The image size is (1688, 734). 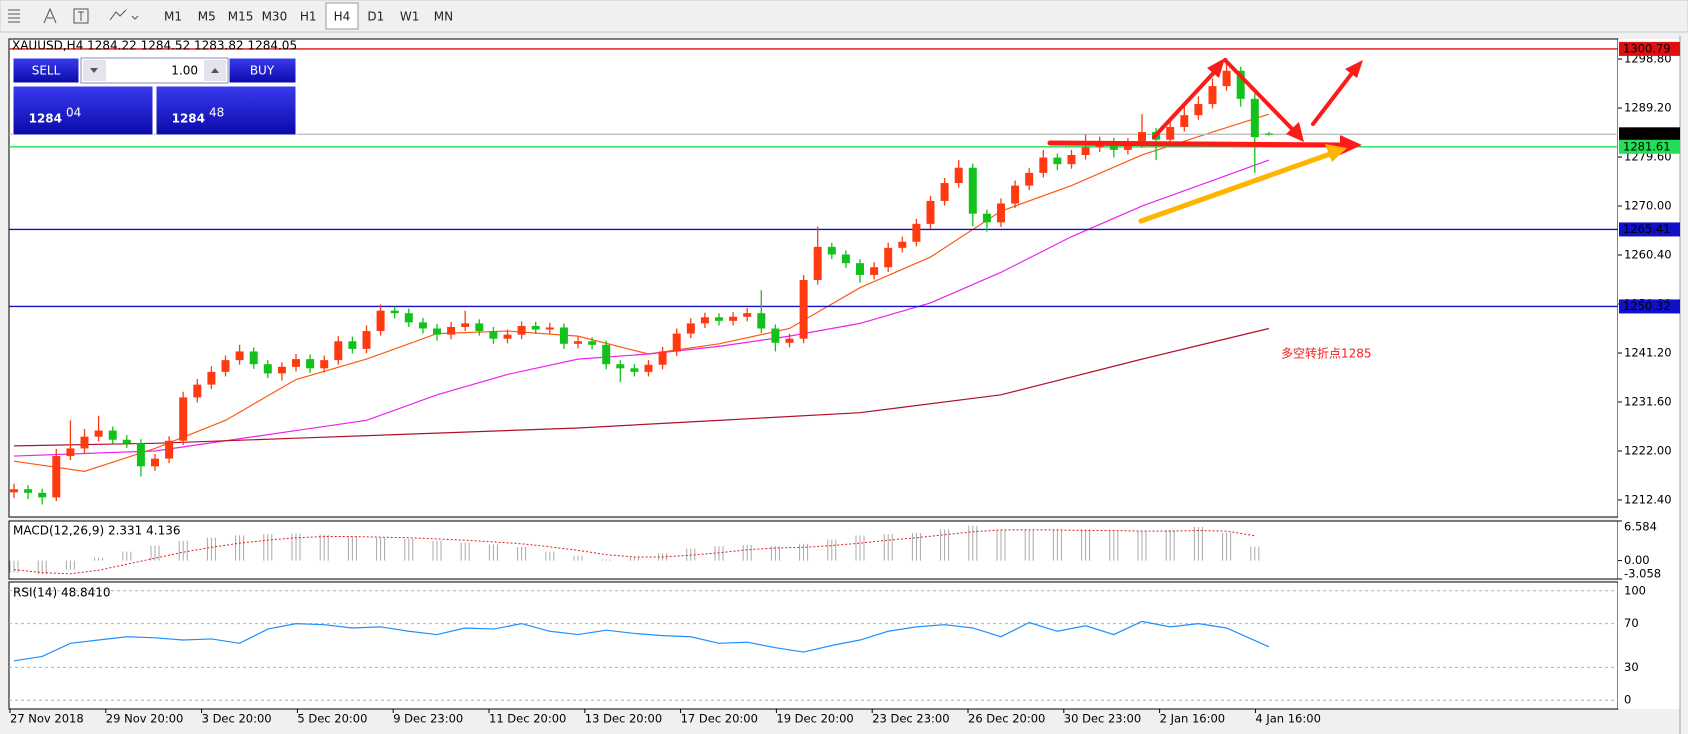 What do you see at coordinates (1326, 353) in the screenshot?
I see `annotation-text: 多空转折点1285` at bounding box center [1326, 353].